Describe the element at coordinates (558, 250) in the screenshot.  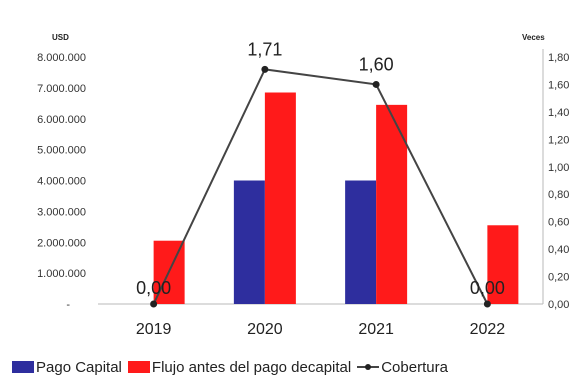
I see `y-right-tick-label: 0,40` at that location.